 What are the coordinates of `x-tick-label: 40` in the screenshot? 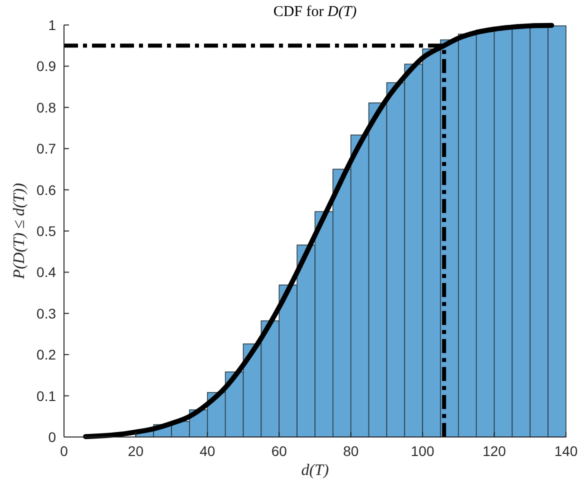 It's located at (208, 451).